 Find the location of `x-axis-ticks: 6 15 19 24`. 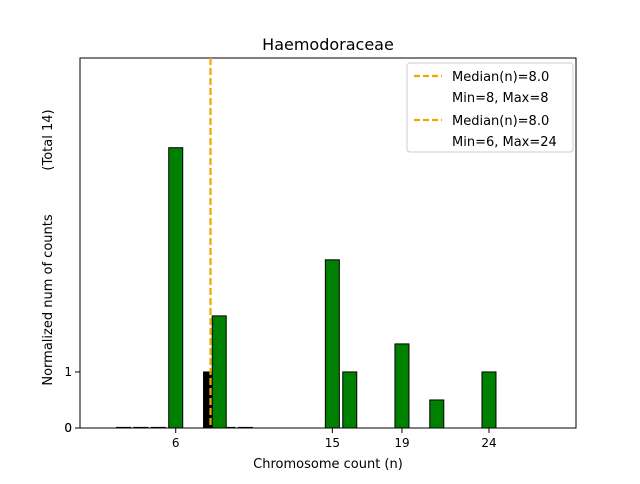

x-axis-ticks: 6 15 19 24 is located at coordinates (334, 439).